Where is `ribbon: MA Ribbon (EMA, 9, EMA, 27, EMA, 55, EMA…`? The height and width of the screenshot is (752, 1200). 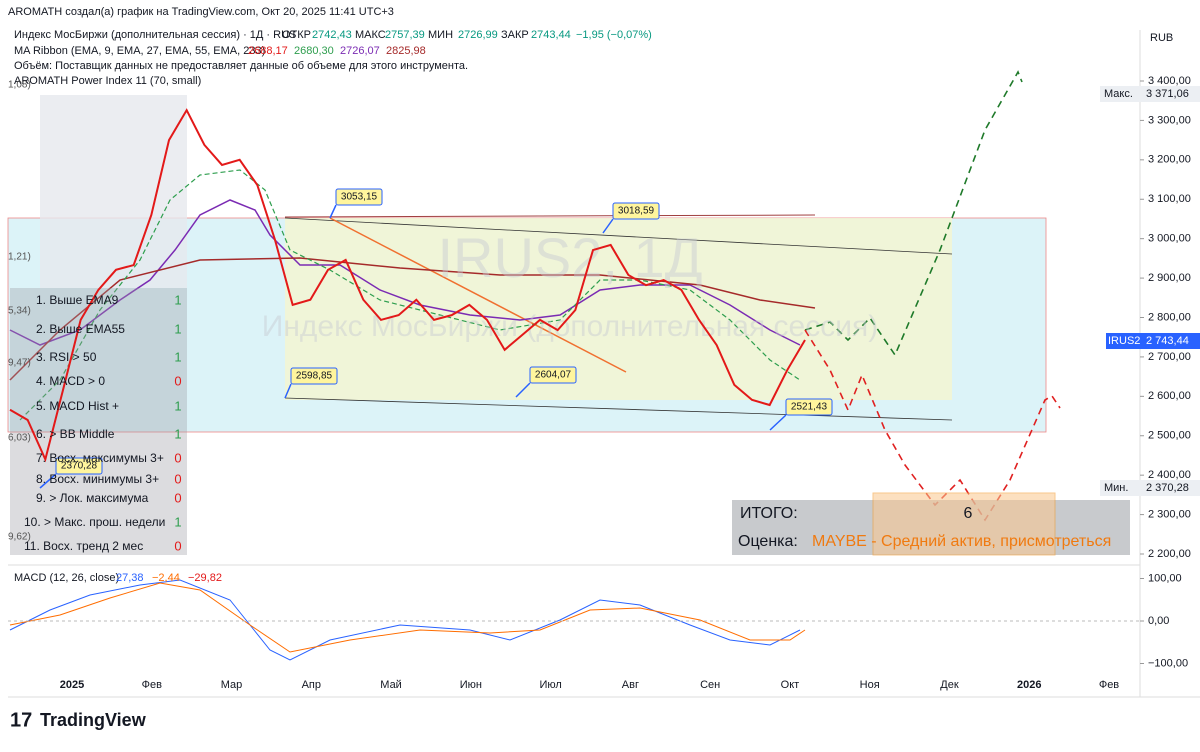 ribbon: MA Ribbon (EMA, 9, EMA, 27, EMA, 55, EMA… is located at coordinates (139, 51).